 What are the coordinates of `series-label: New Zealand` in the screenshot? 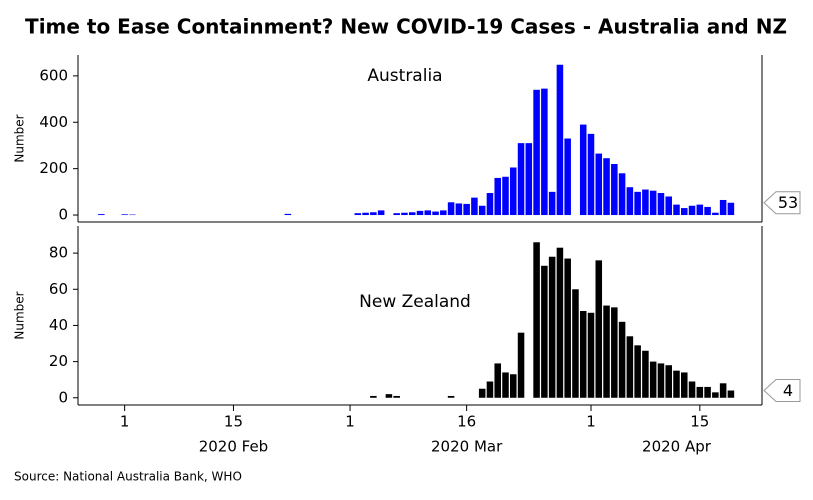 It's located at (415, 302).